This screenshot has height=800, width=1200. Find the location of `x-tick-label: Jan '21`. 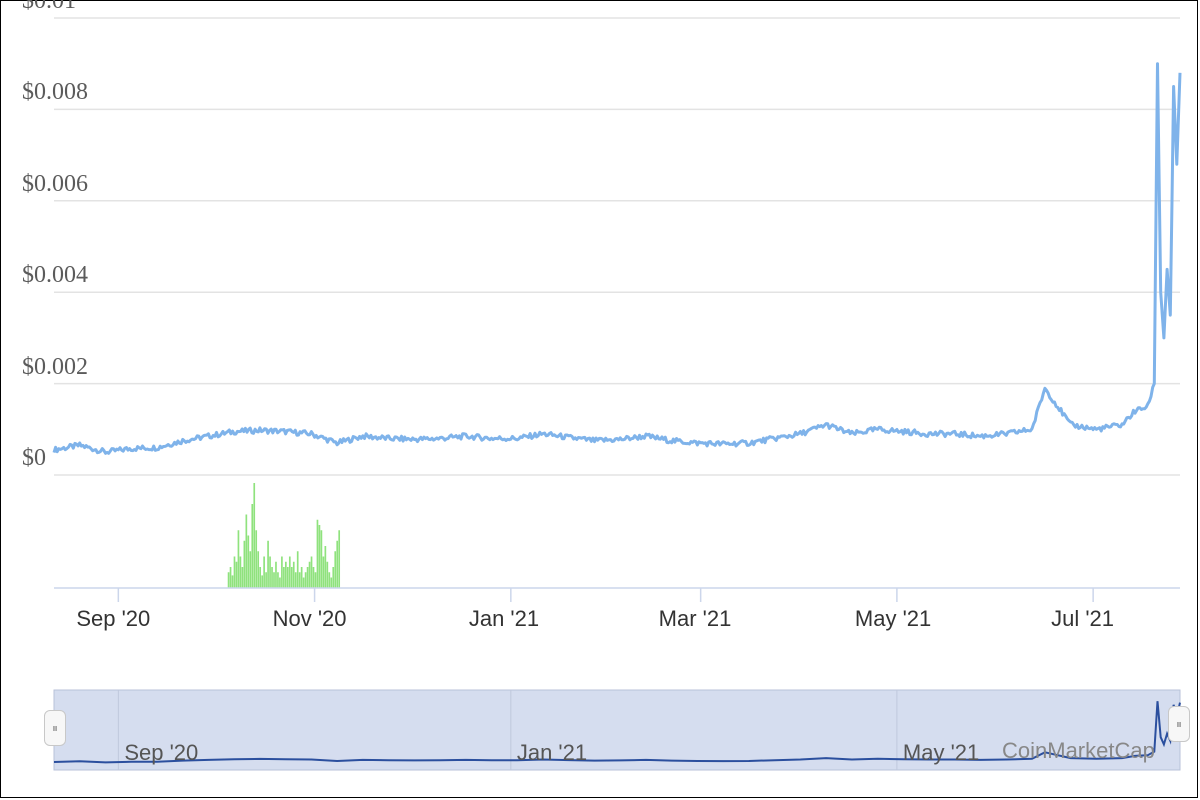

x-tick-label: Jan '21 is located at coordinates (504, 618).